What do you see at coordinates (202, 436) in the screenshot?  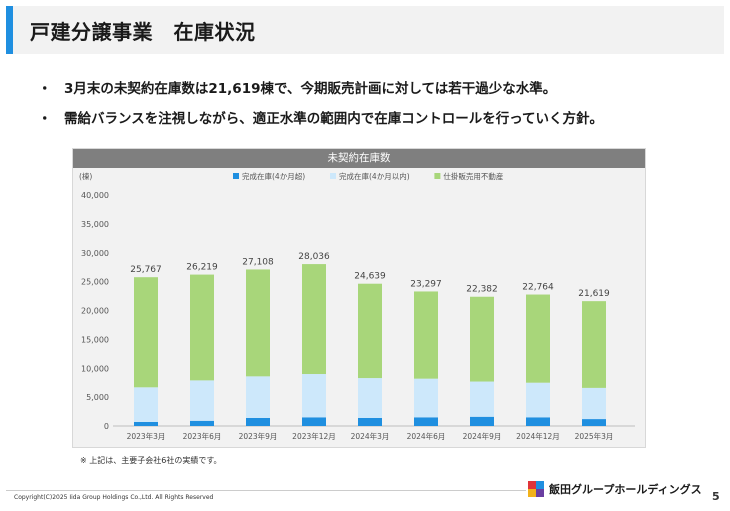 I see `x-tick-label: 2023年6月` at bounding box center [202, 436].